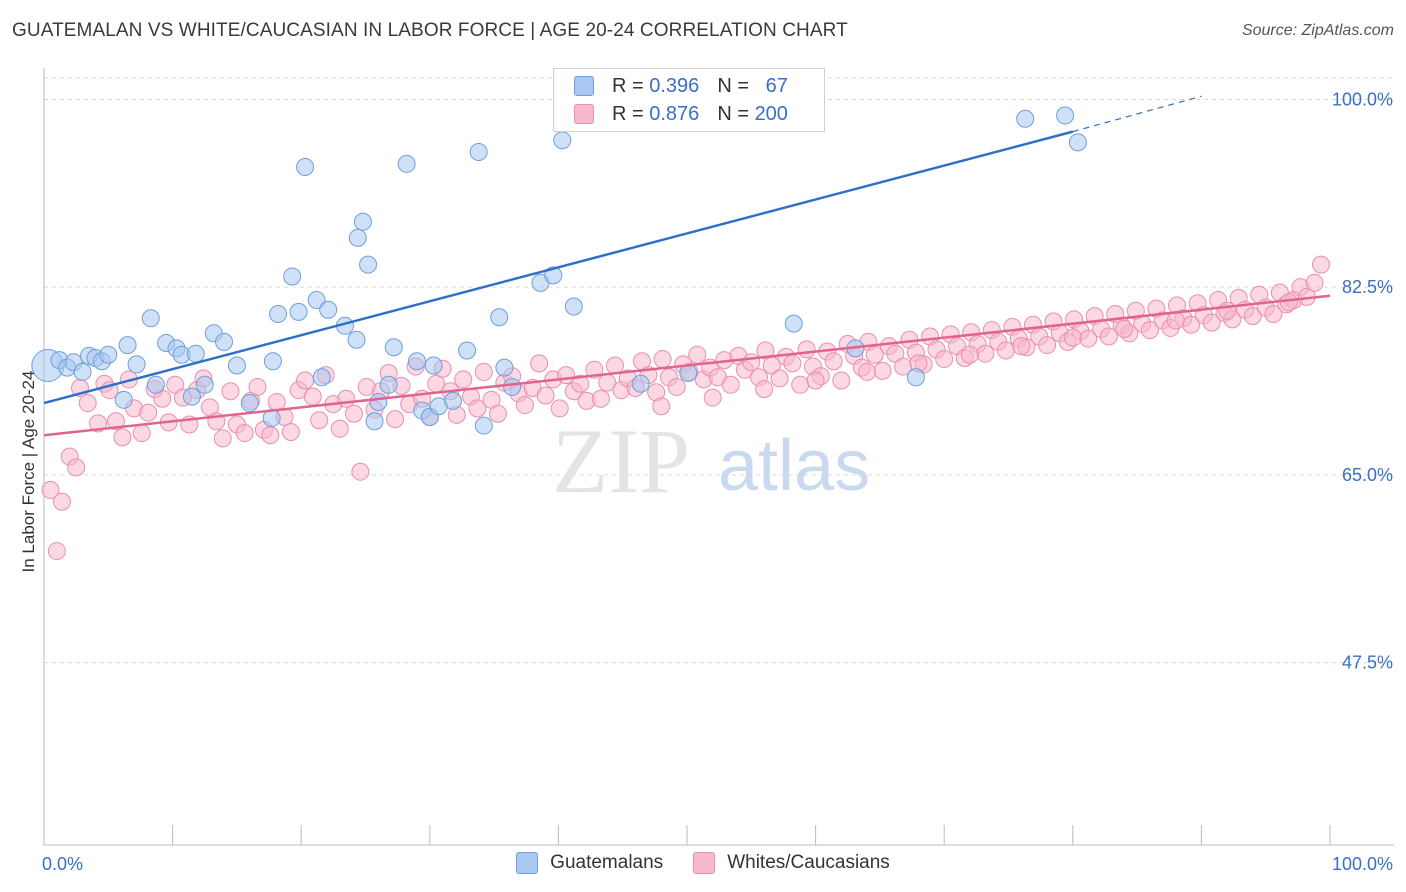 The image size is (1406, 892). What do you see at coordinates (681, 114) in the screenshot?
I see `legend-row-whites: R = 0.876 N = 200` at bounding box center [681, 114].